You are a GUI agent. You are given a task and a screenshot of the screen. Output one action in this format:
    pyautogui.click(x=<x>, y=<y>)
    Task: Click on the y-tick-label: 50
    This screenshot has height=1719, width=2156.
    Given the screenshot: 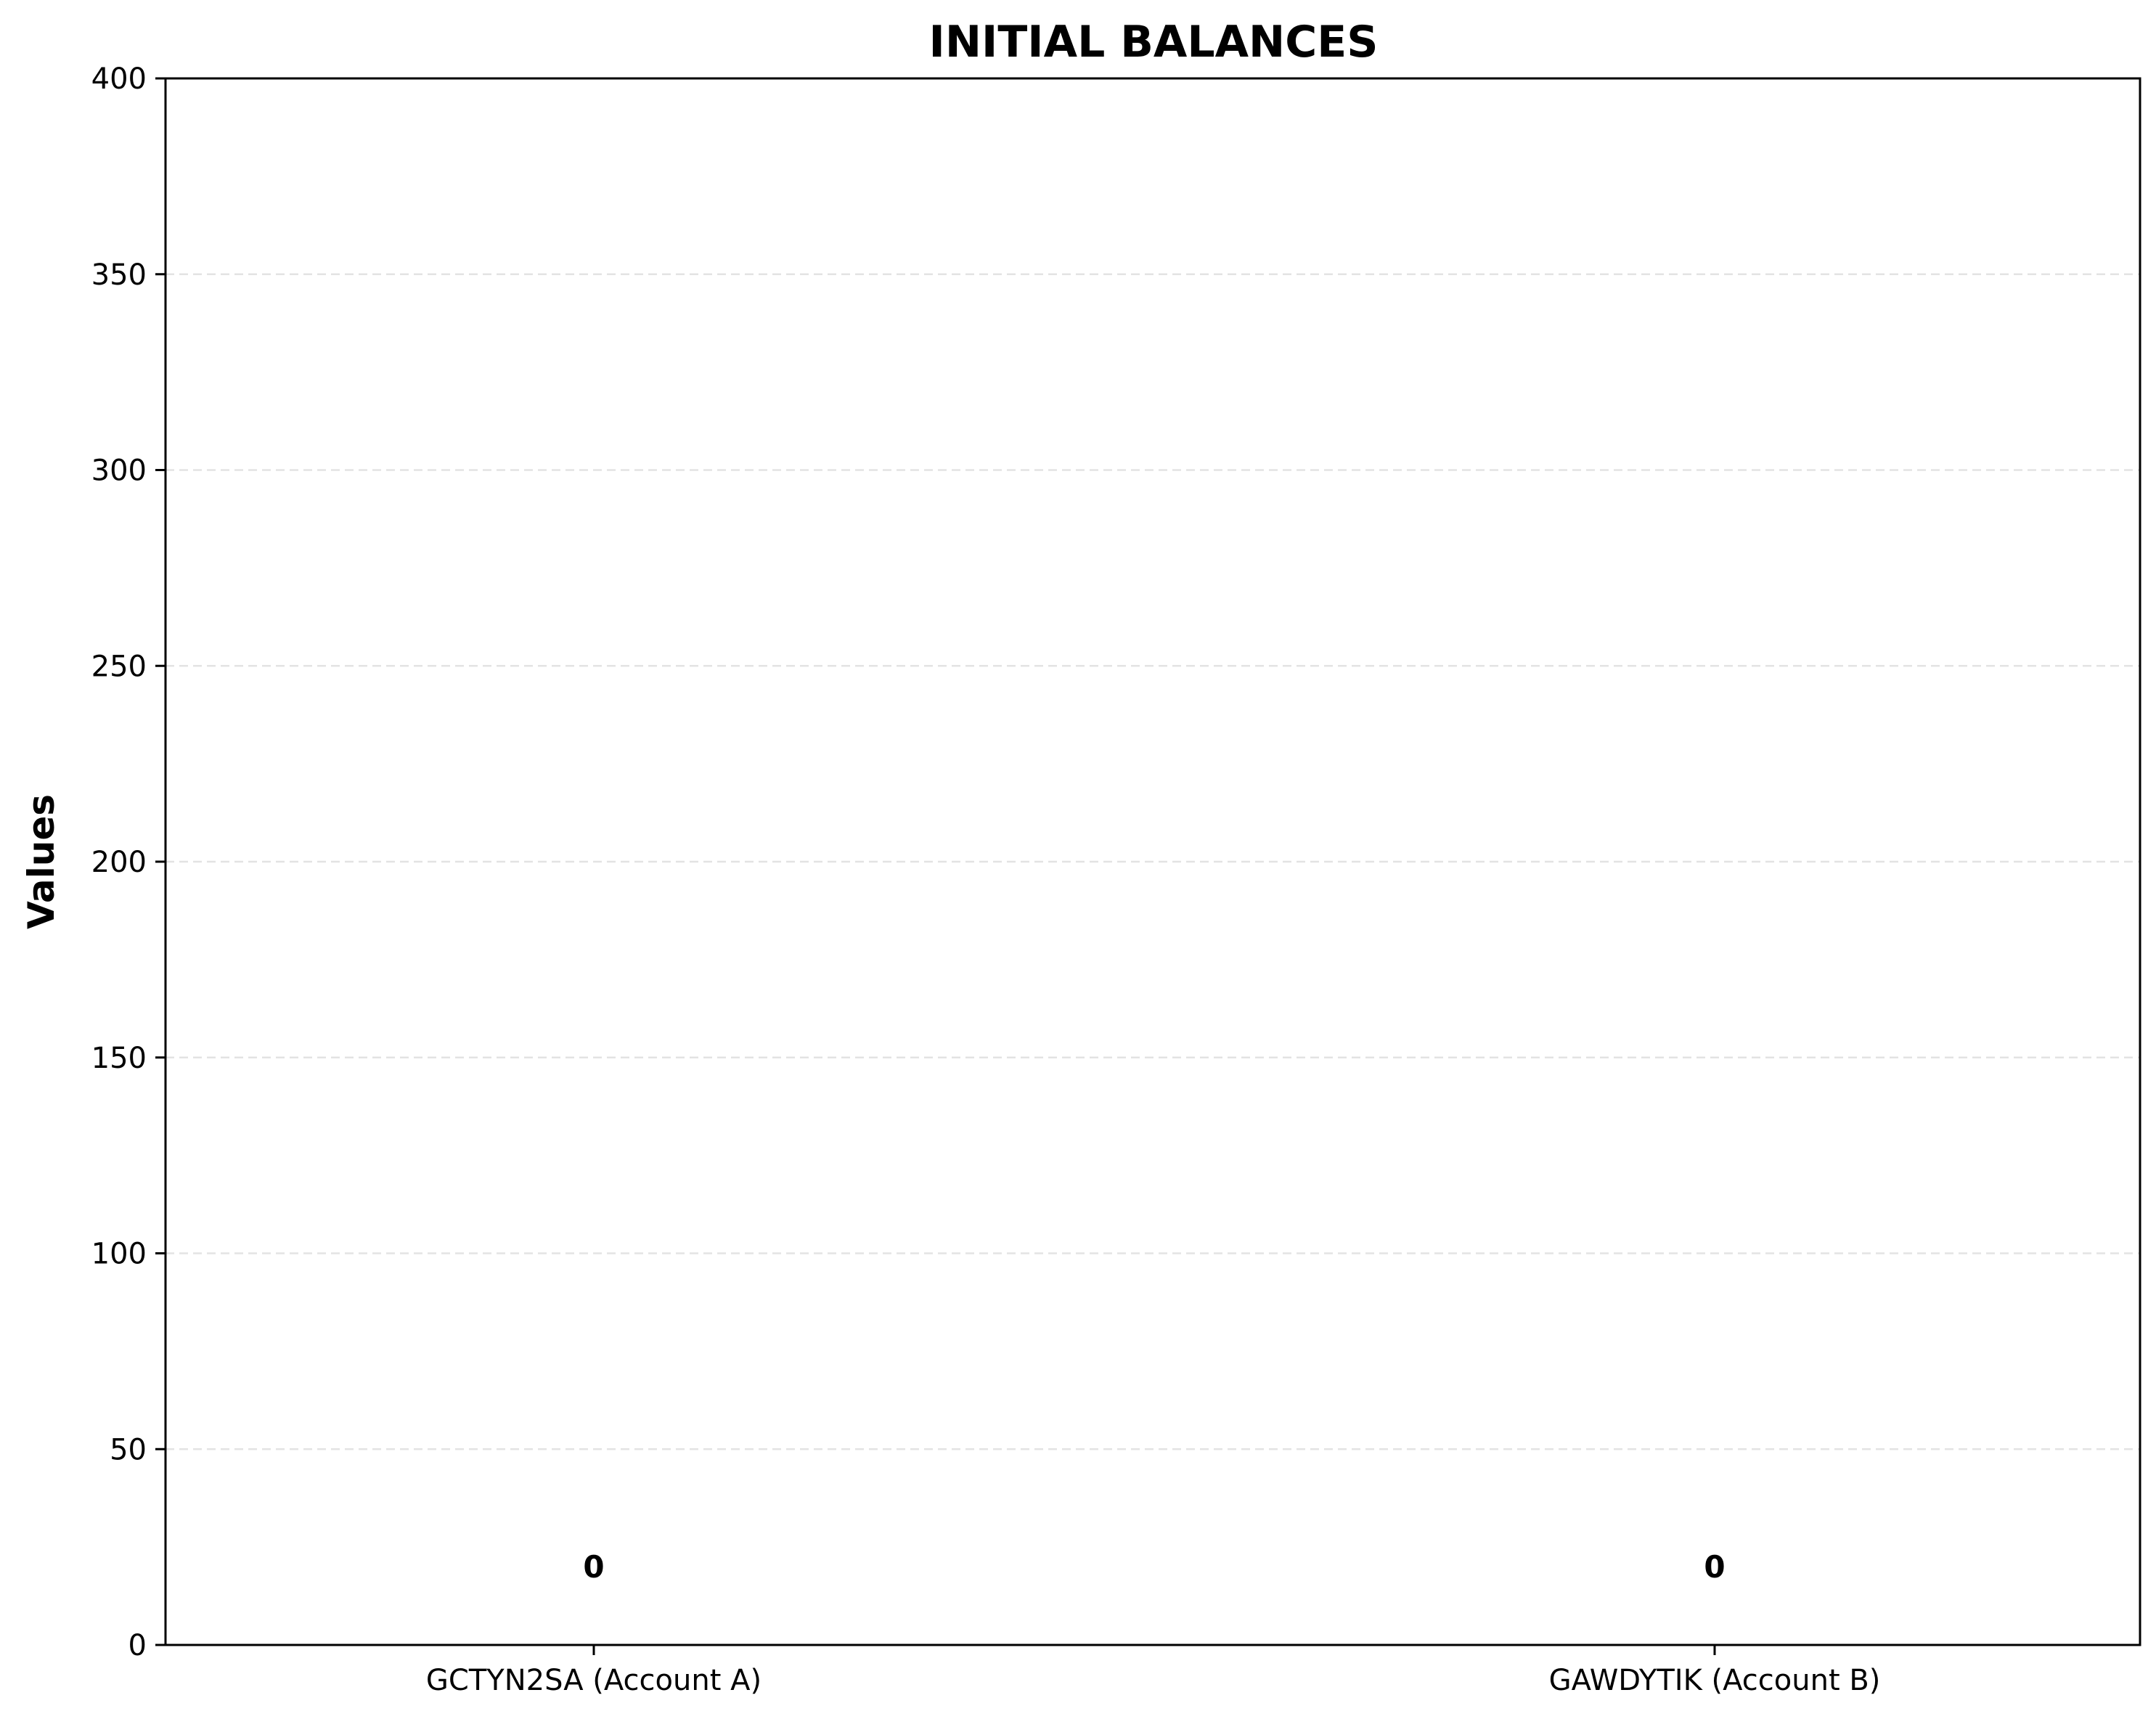 What is the action you would take?
    pyautogui.click(x=129, y=1449)
    